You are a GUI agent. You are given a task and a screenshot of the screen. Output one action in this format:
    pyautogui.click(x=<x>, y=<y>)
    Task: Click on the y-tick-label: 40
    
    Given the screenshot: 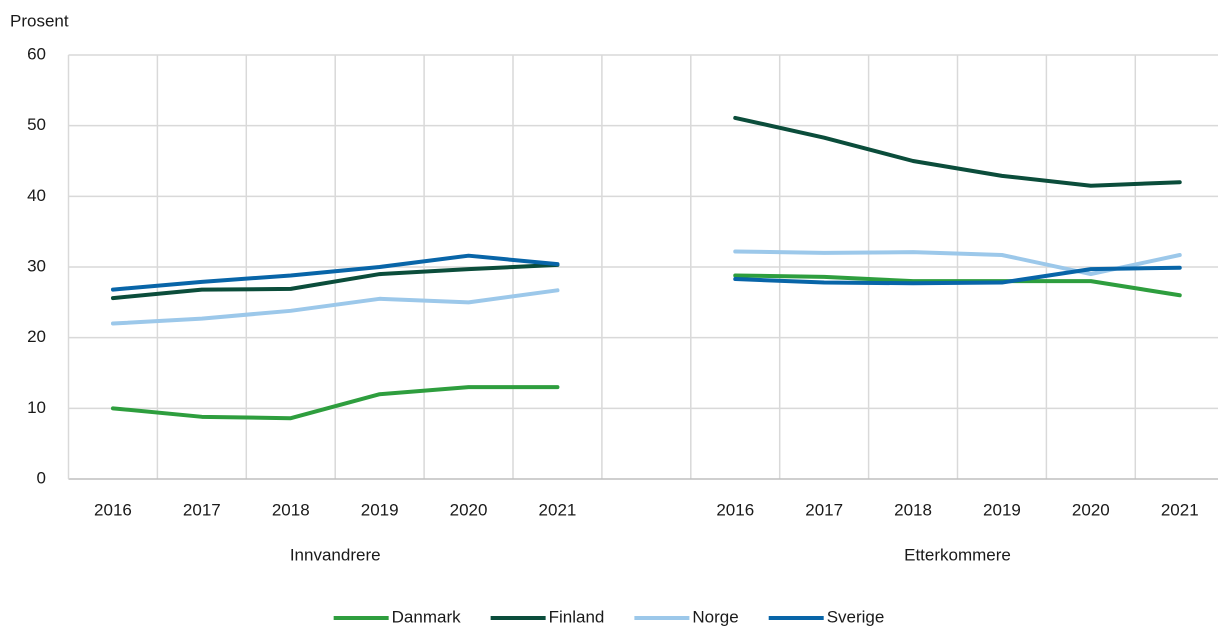 What is the action you would take?
    pyautogui.click(x=36, y=195)
    